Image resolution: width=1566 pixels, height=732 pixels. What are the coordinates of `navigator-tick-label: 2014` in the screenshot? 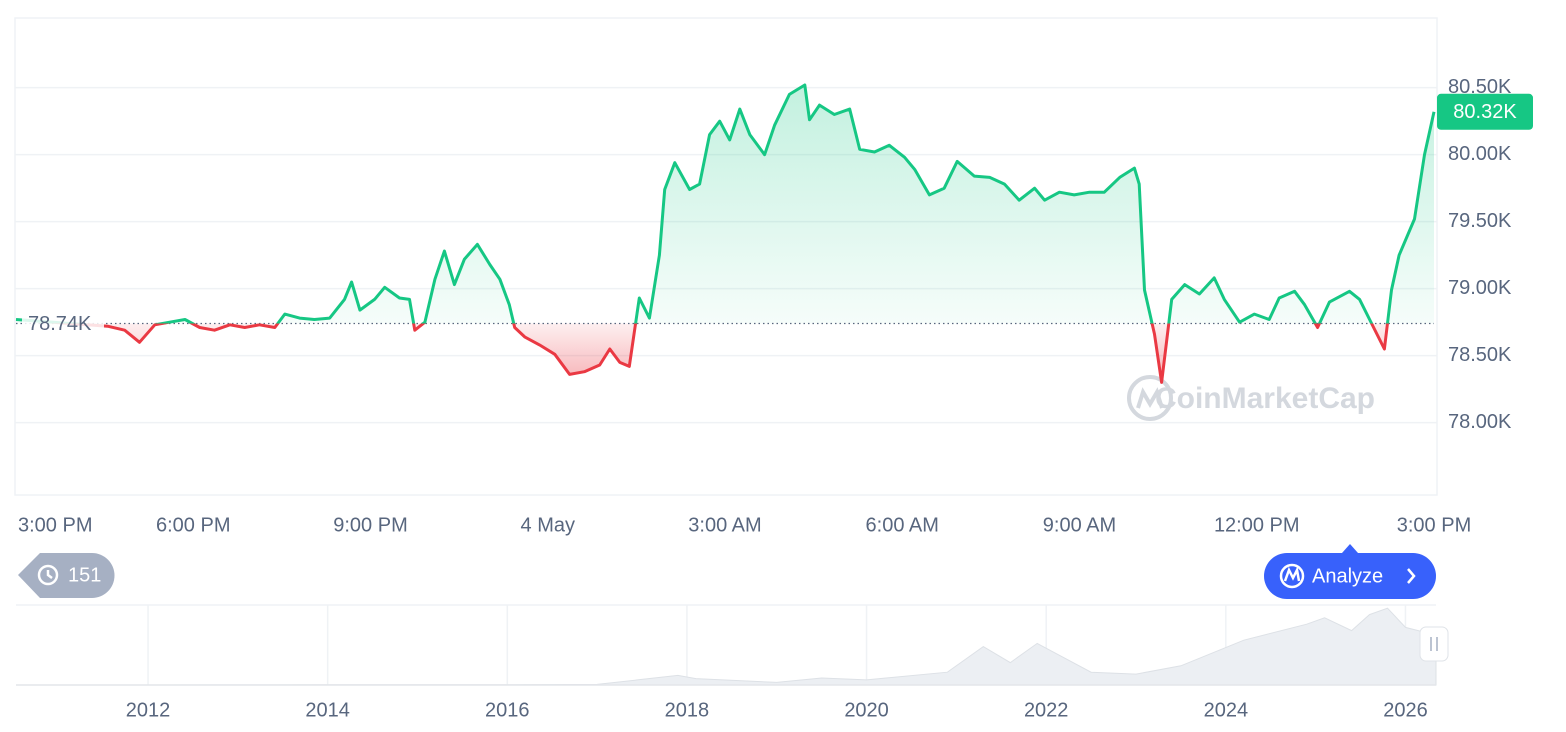 It's located at (327, 710).